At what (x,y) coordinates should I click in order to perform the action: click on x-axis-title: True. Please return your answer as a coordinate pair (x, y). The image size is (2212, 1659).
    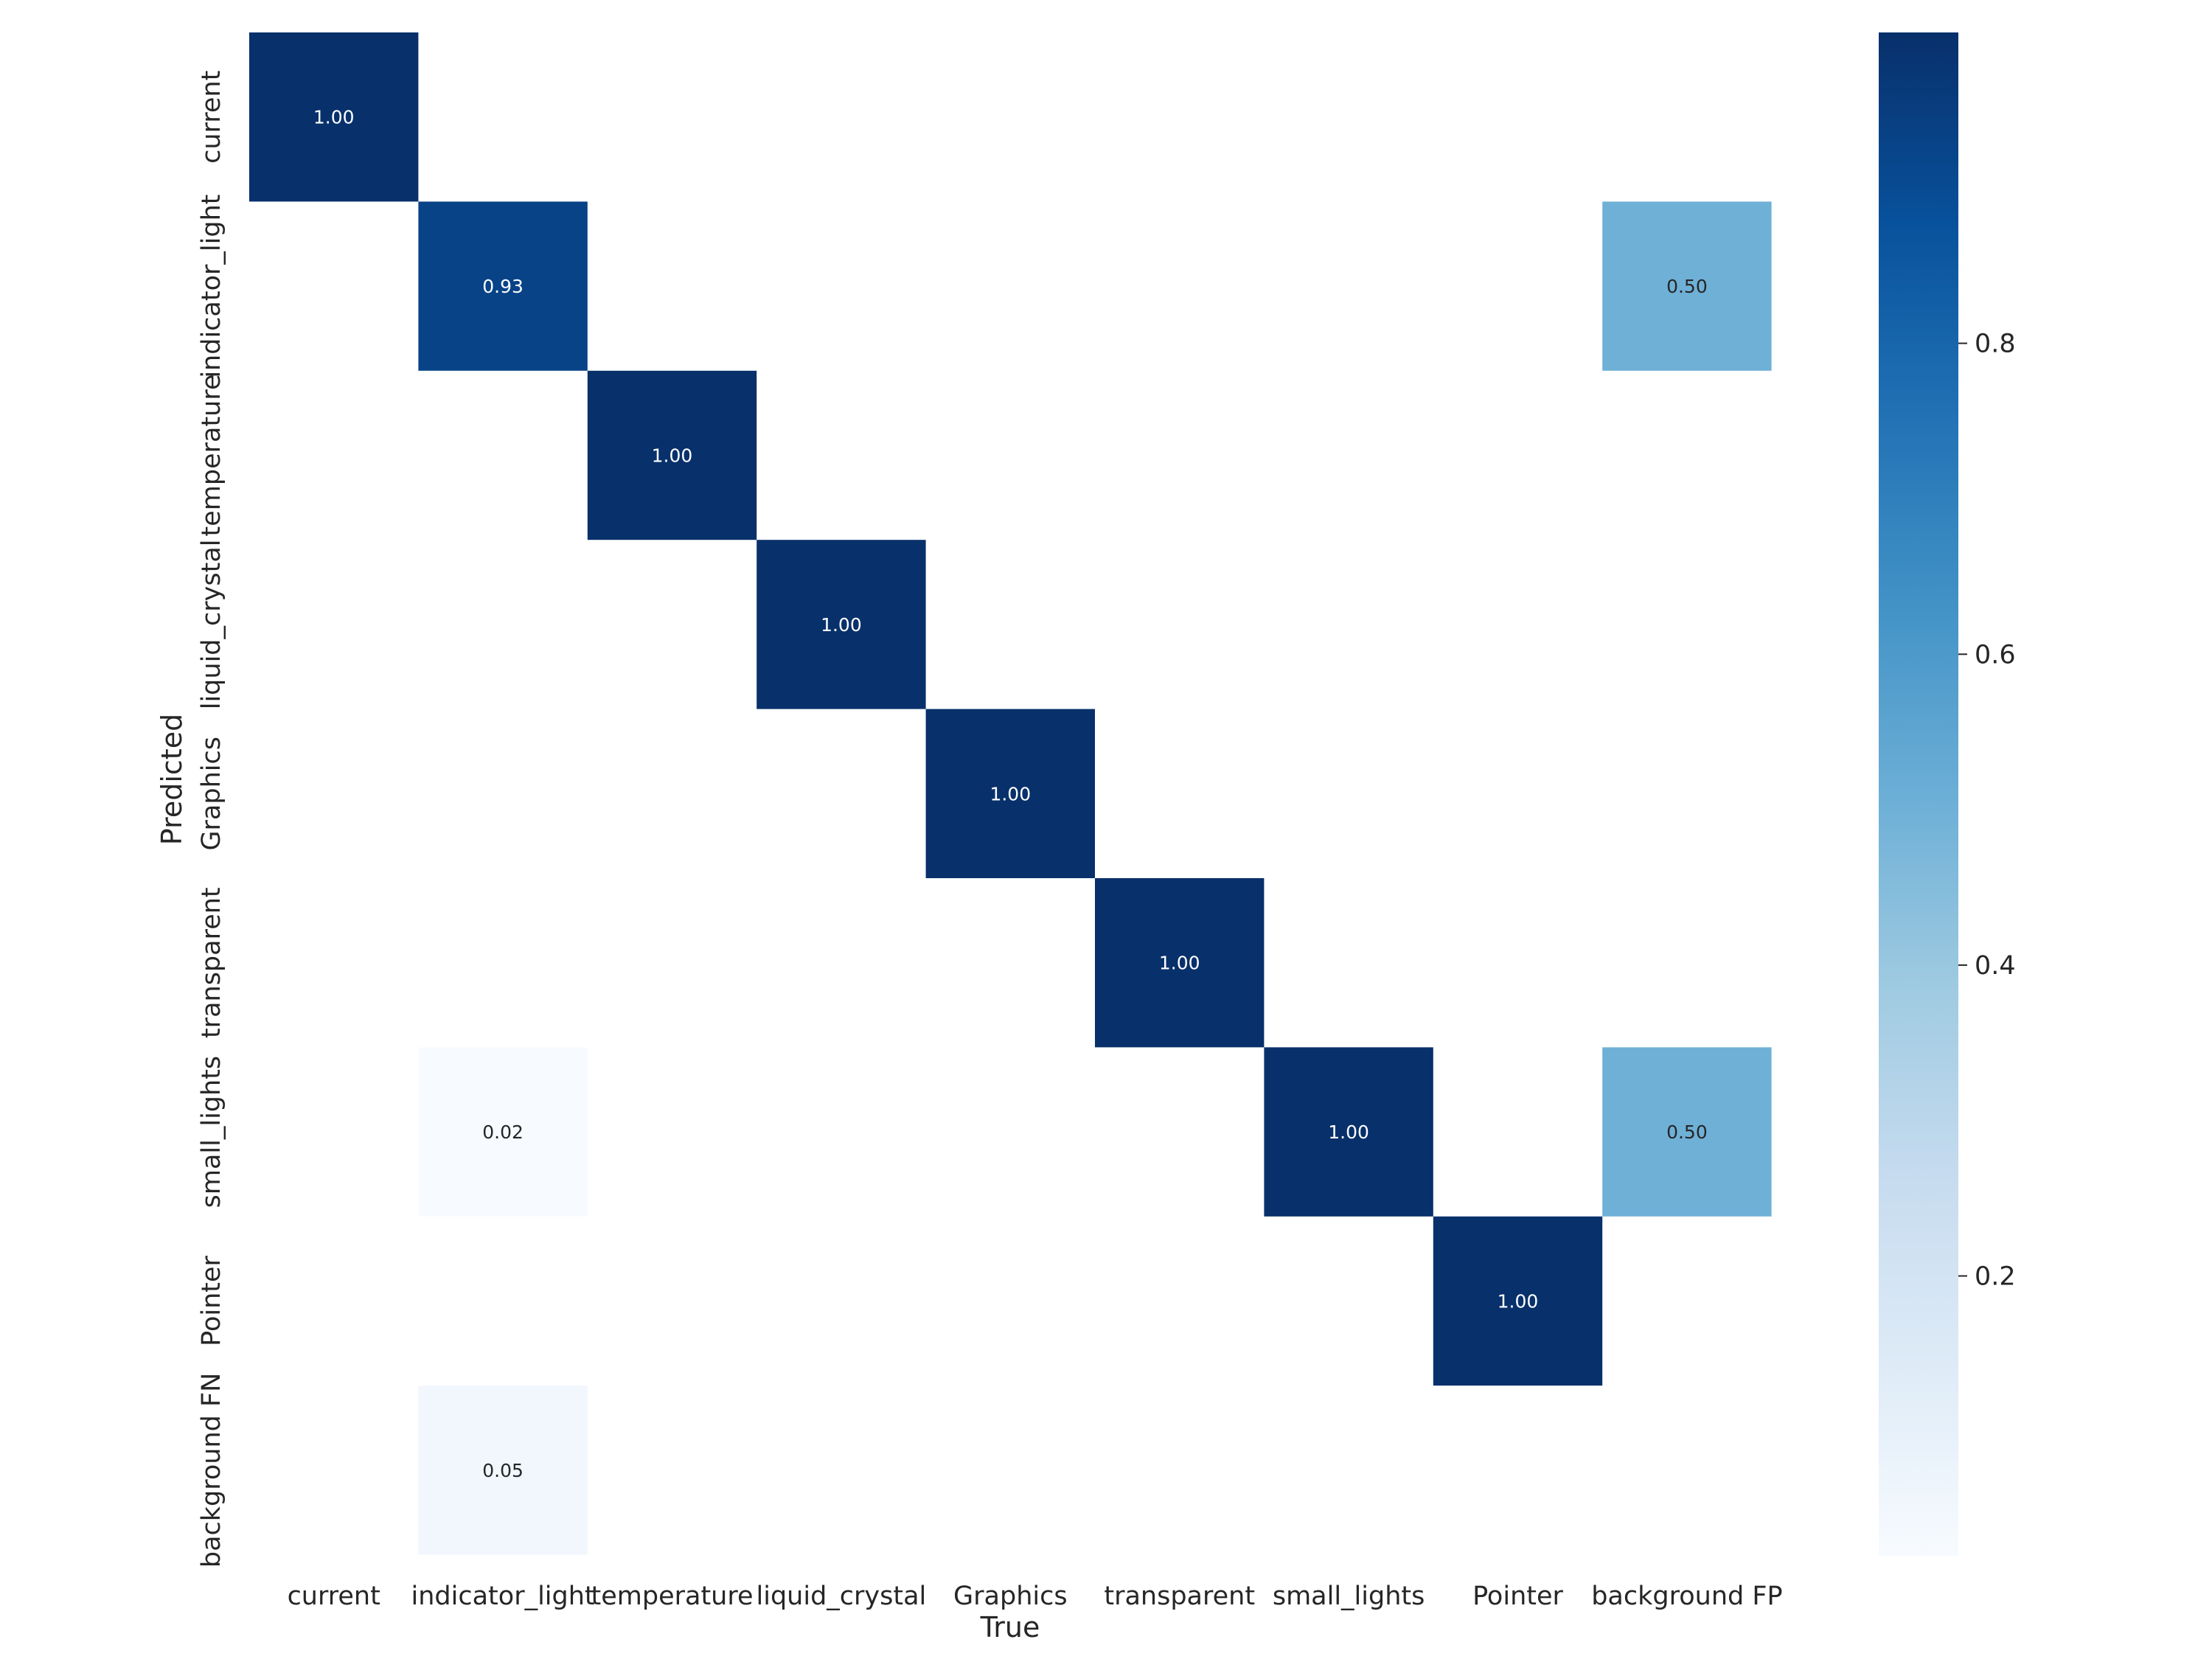
    Looking at the image, I should click on (1010, 1627).